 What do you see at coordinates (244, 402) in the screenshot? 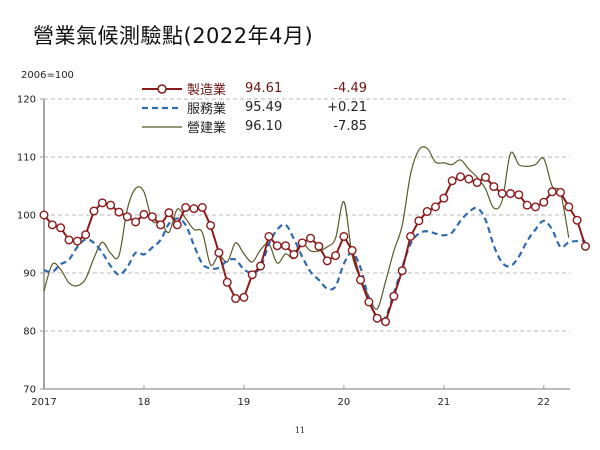
I see `x-tick-label: 19` at bounding box center [244, 402].